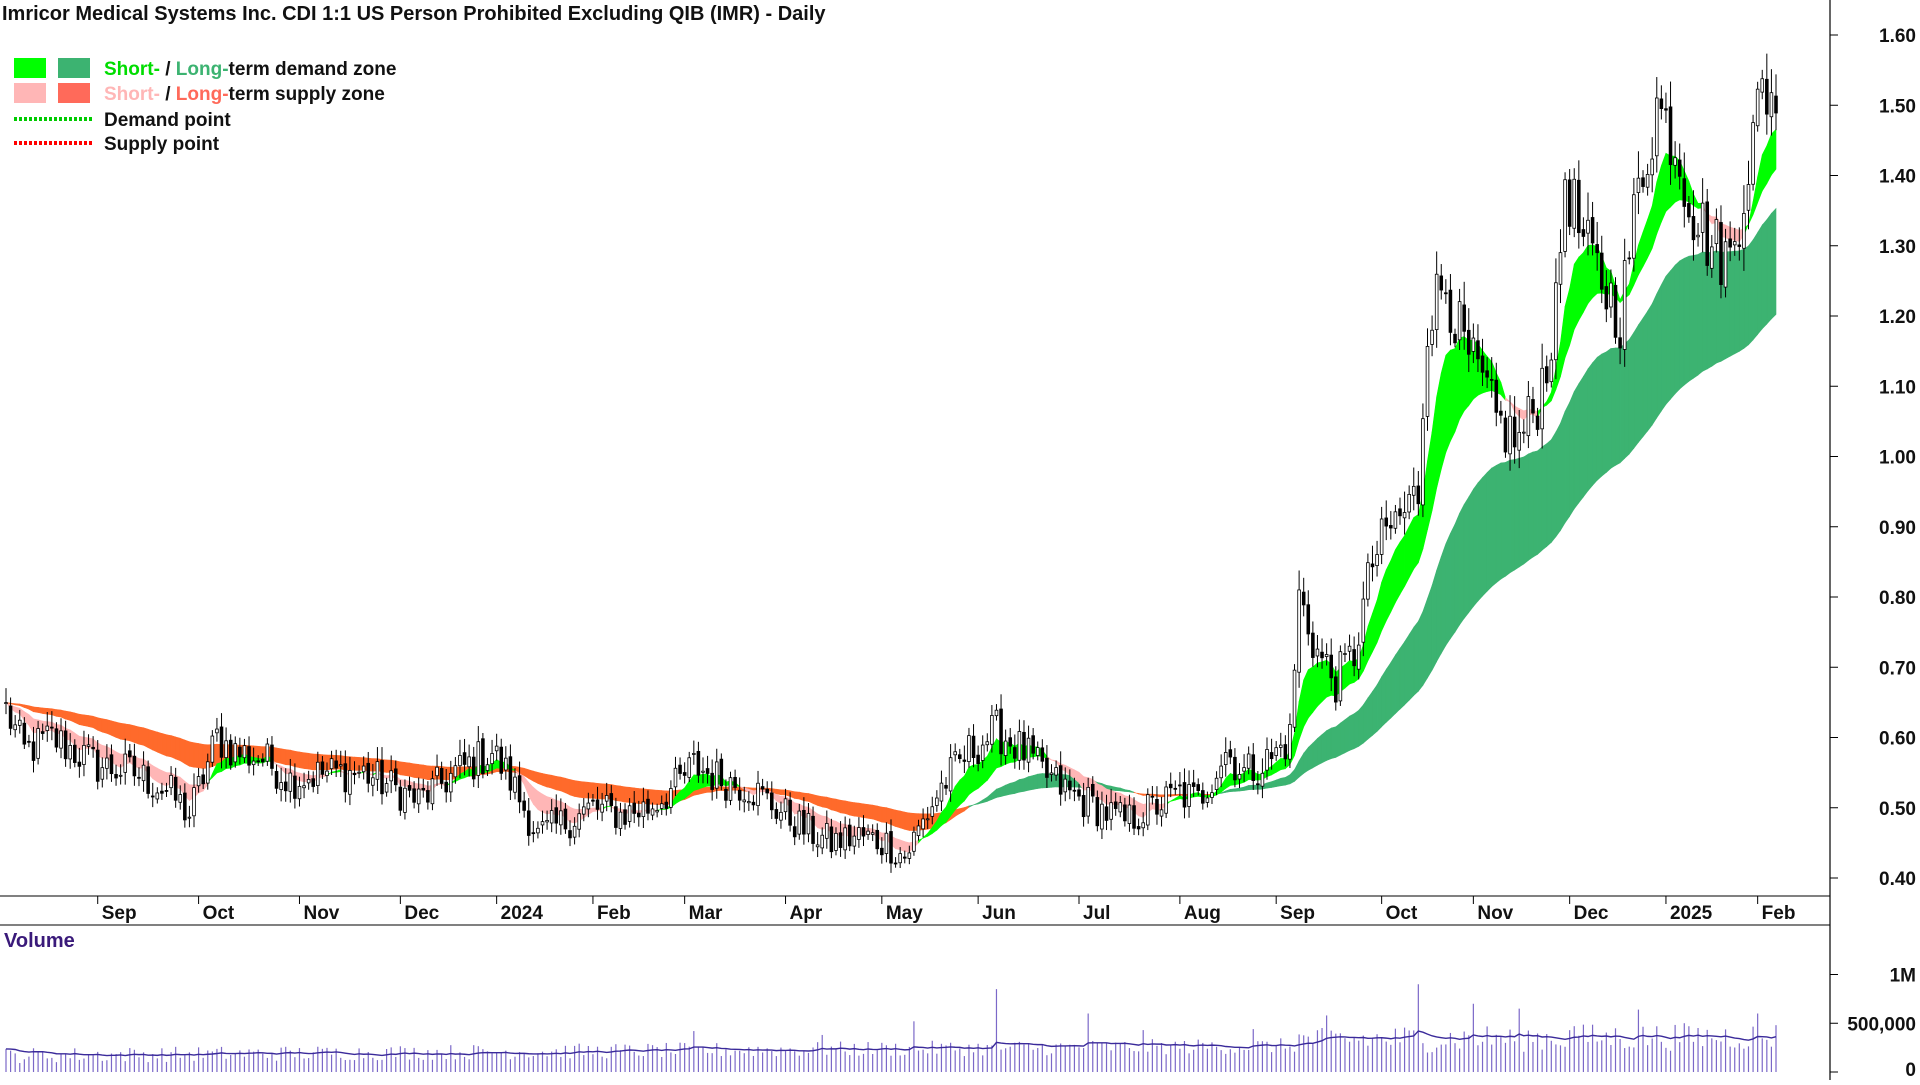  I want to click on volume-layer, so click(891, 1028).